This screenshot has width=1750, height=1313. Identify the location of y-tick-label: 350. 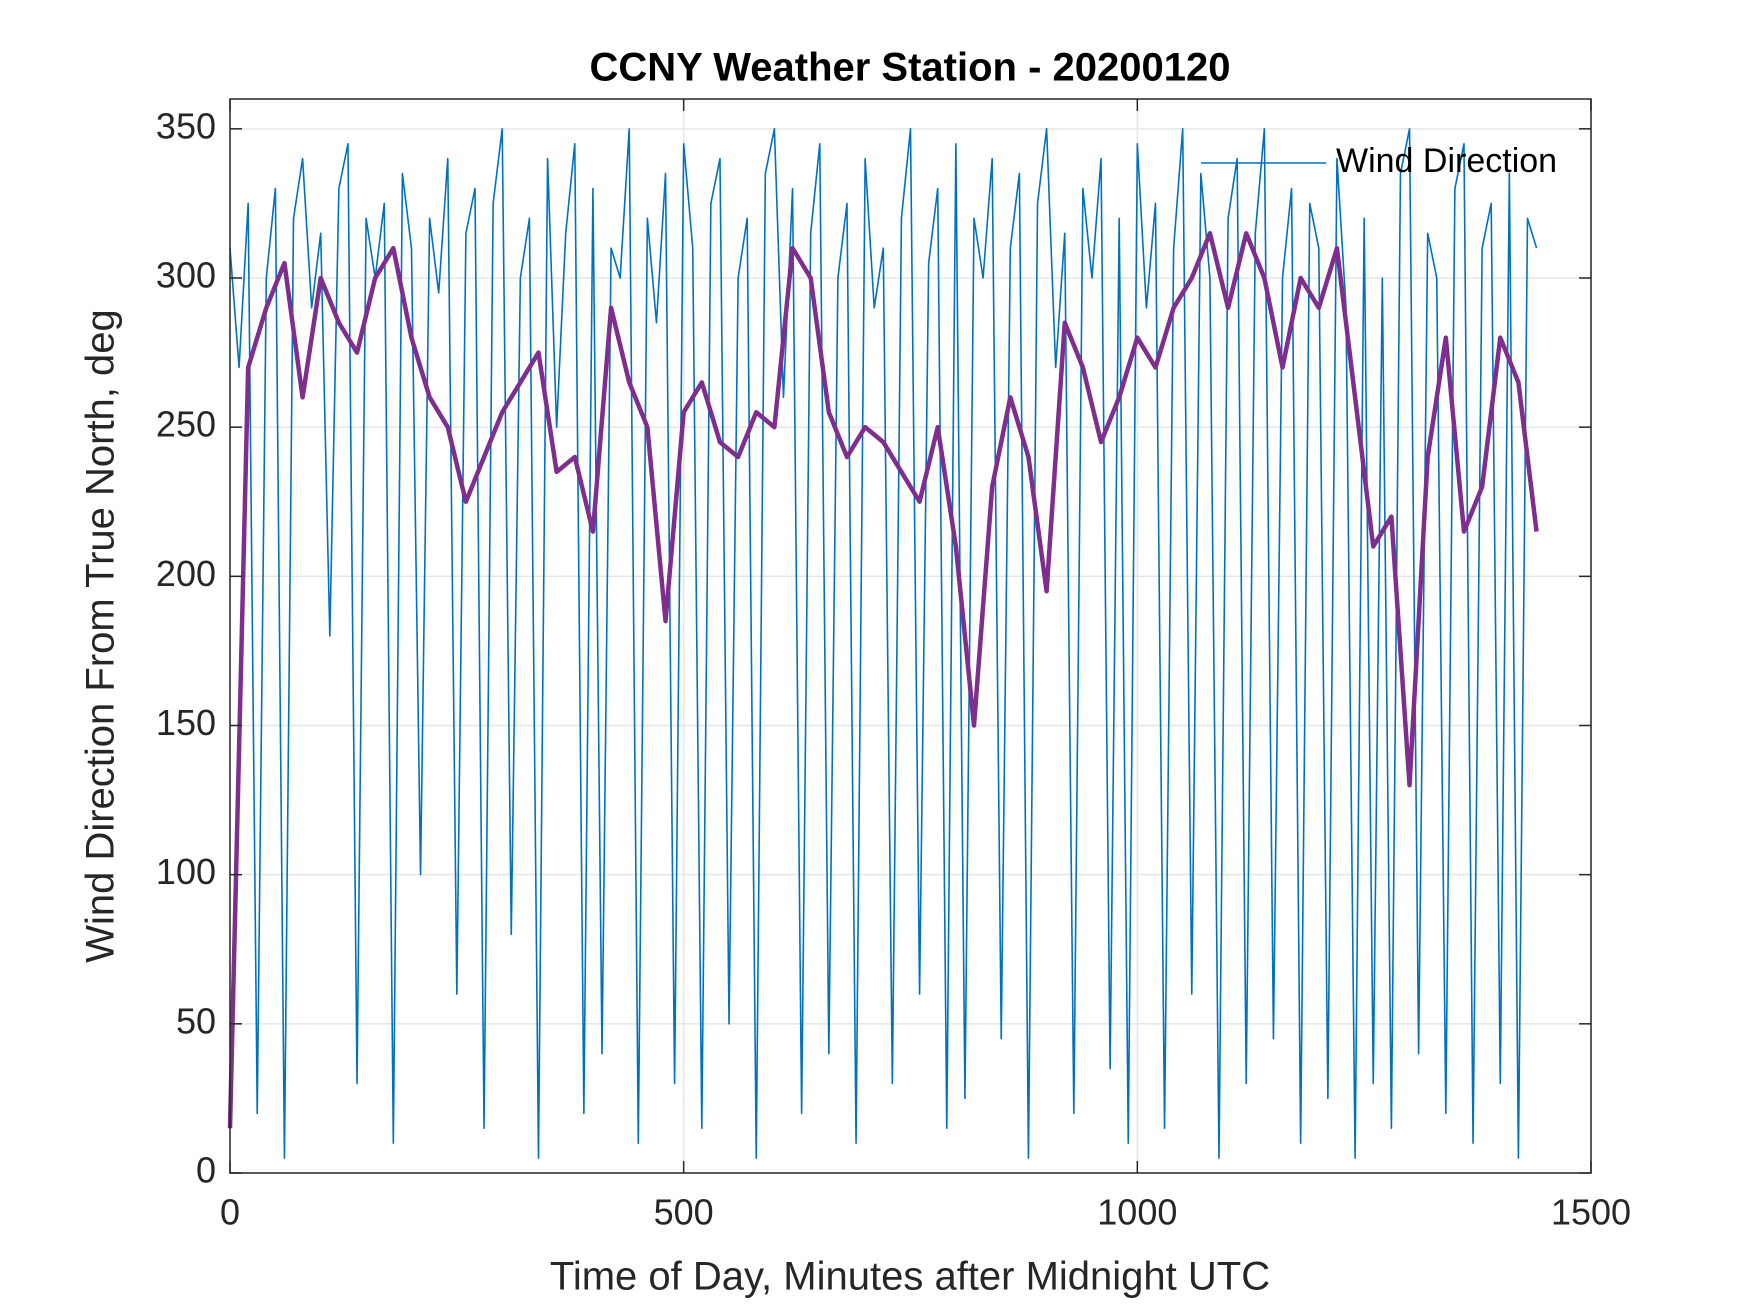
(186, 125).